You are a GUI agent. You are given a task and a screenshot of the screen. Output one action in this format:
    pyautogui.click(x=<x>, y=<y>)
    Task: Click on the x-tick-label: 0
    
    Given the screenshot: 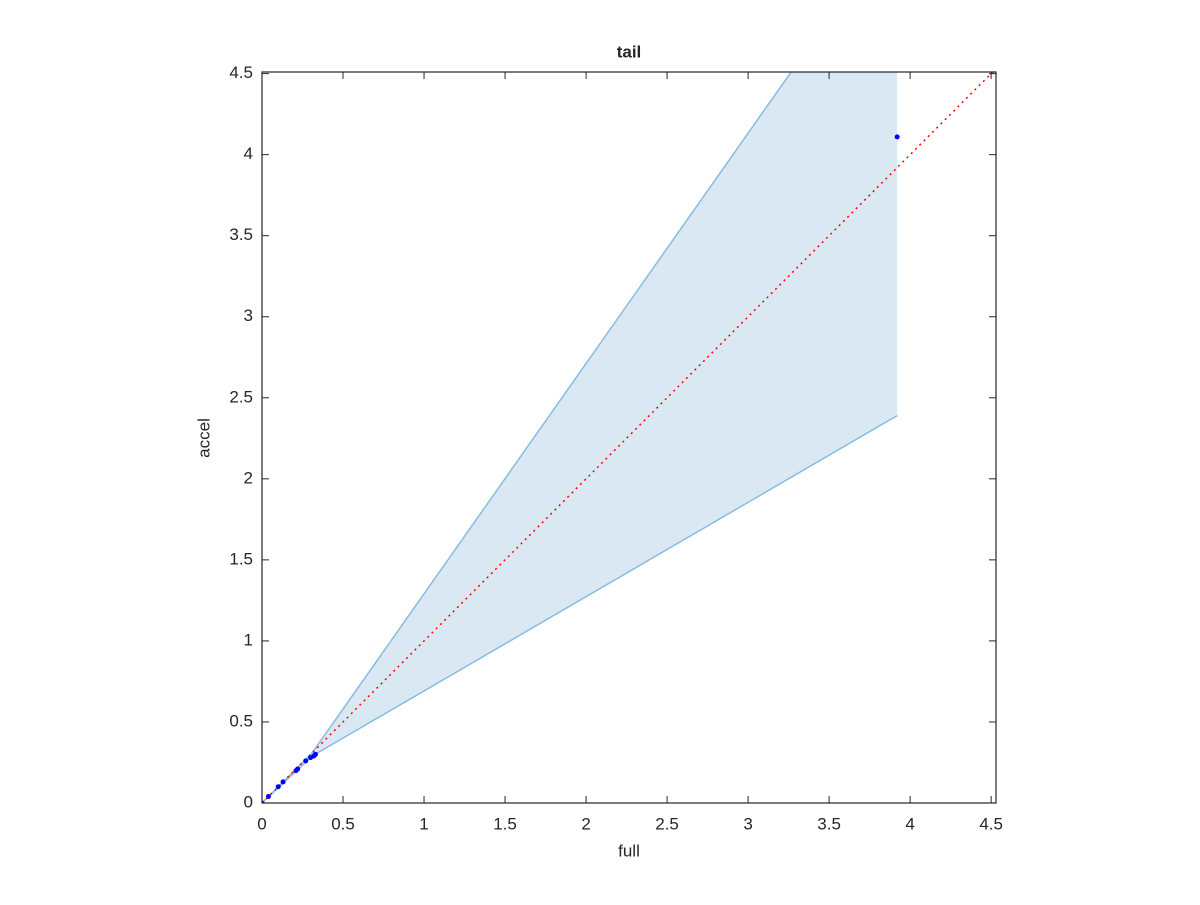 What is the action you would take?
    pyautogui.click(x=261, y=823)
    